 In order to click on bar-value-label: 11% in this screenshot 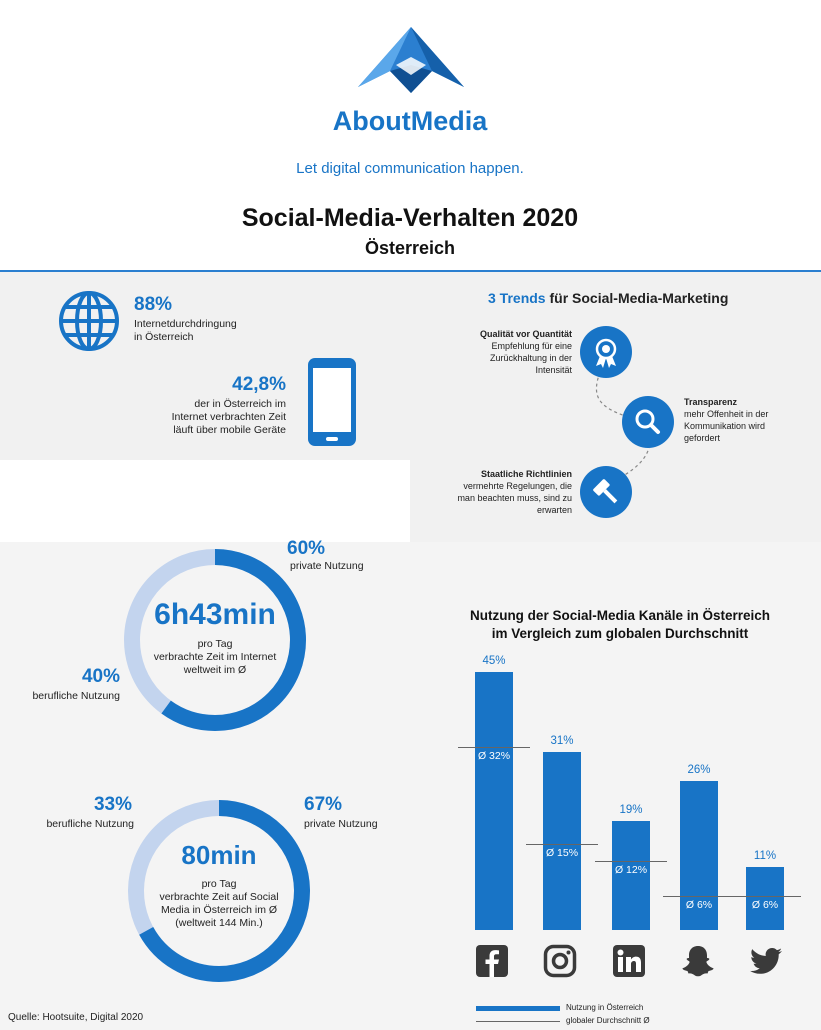, I will do `click(765, 855)`.